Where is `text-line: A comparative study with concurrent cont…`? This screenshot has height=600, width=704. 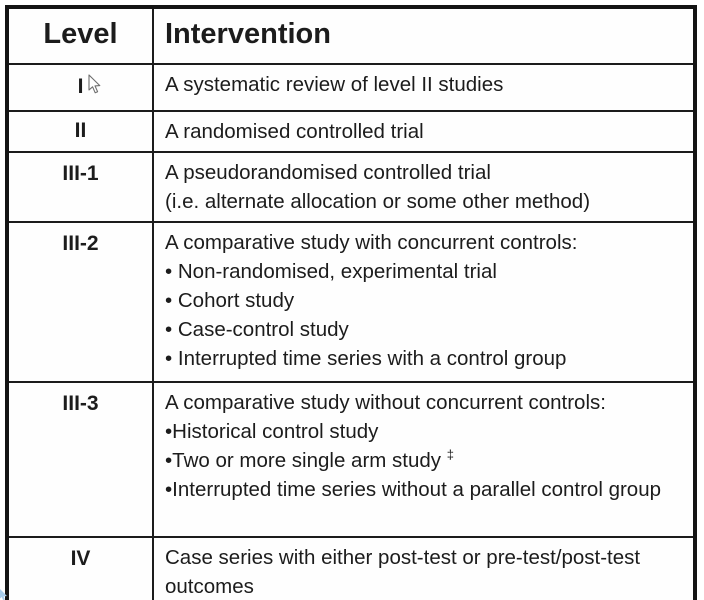
text-line: A comparative study with concurrent cont… is located at coordinates (371, 242).